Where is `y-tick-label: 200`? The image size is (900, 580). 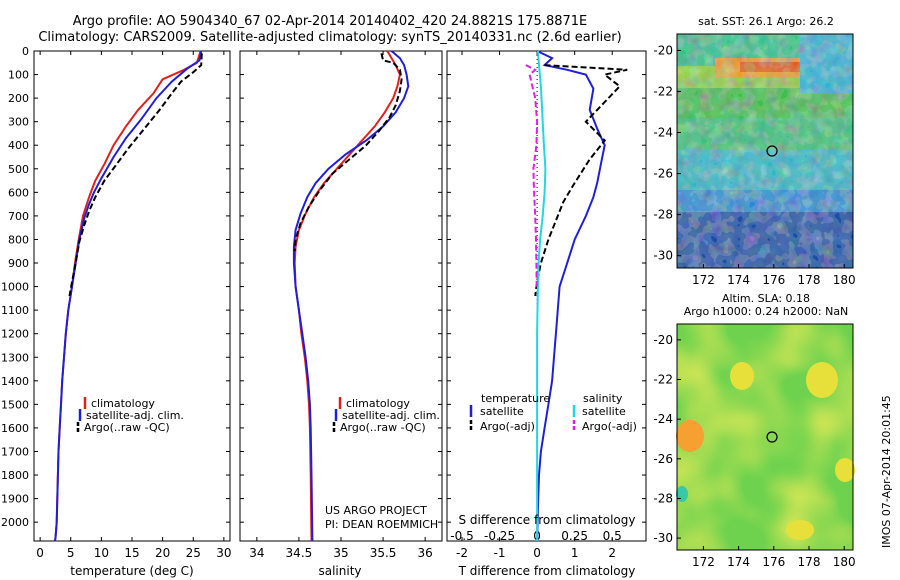 y-tick-label: 200 is located at coordinates (18, 98).